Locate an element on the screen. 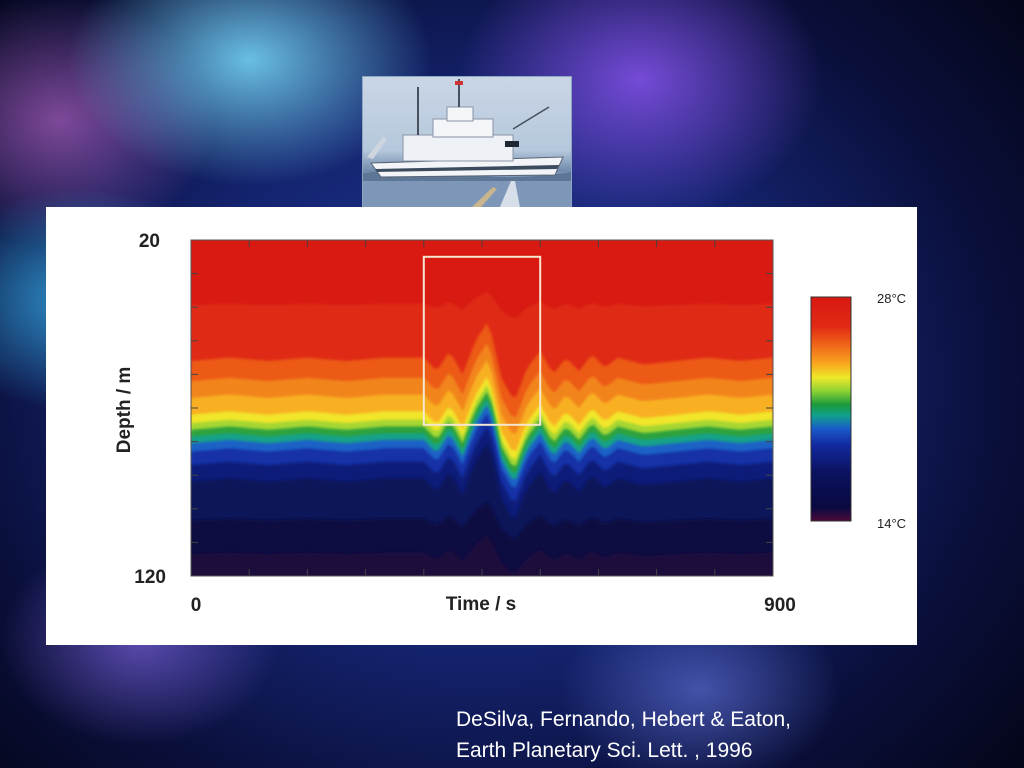 This screenshot has width=1024, height=768. citation-line-2: Earth Planetary Sci. Lett. , 1996 is located at coordinates (604, 750).